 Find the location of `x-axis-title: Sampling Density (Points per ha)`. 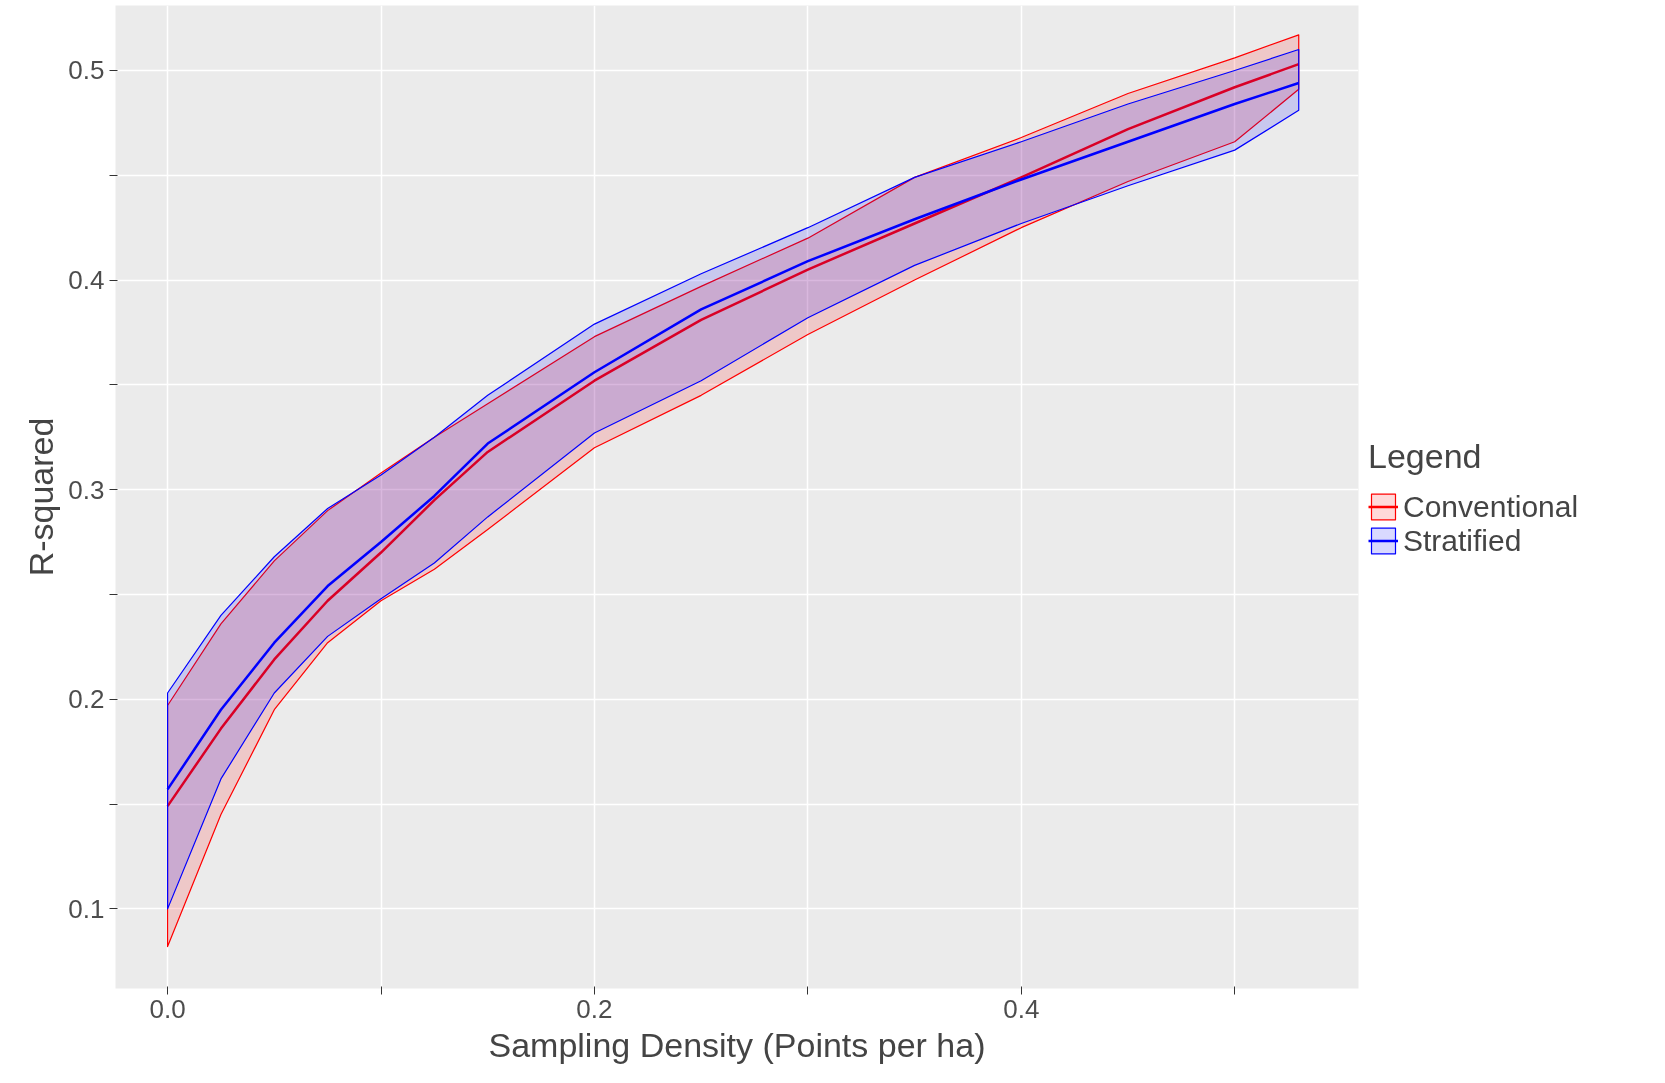

x-axis-title: Sampling Density (Points per ha) is located at coordinates (737, 1044).